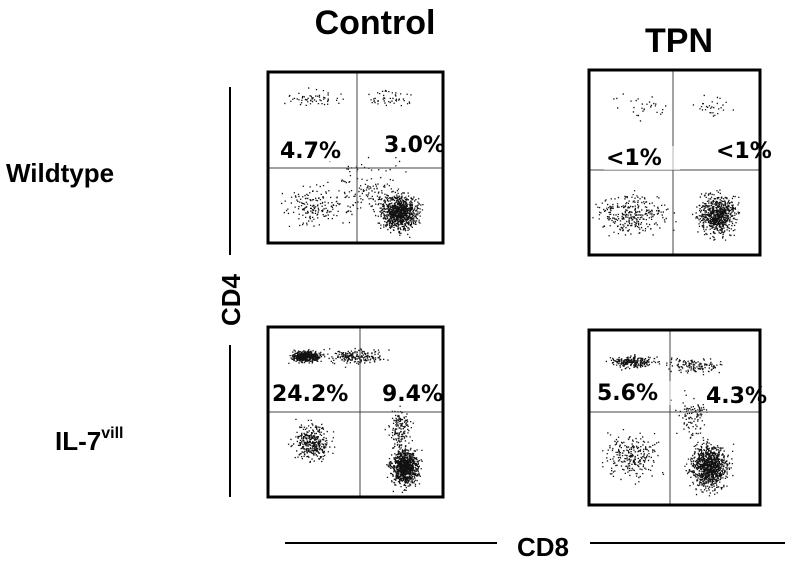  I want to click on column-header: TPN, so click(679, 41).